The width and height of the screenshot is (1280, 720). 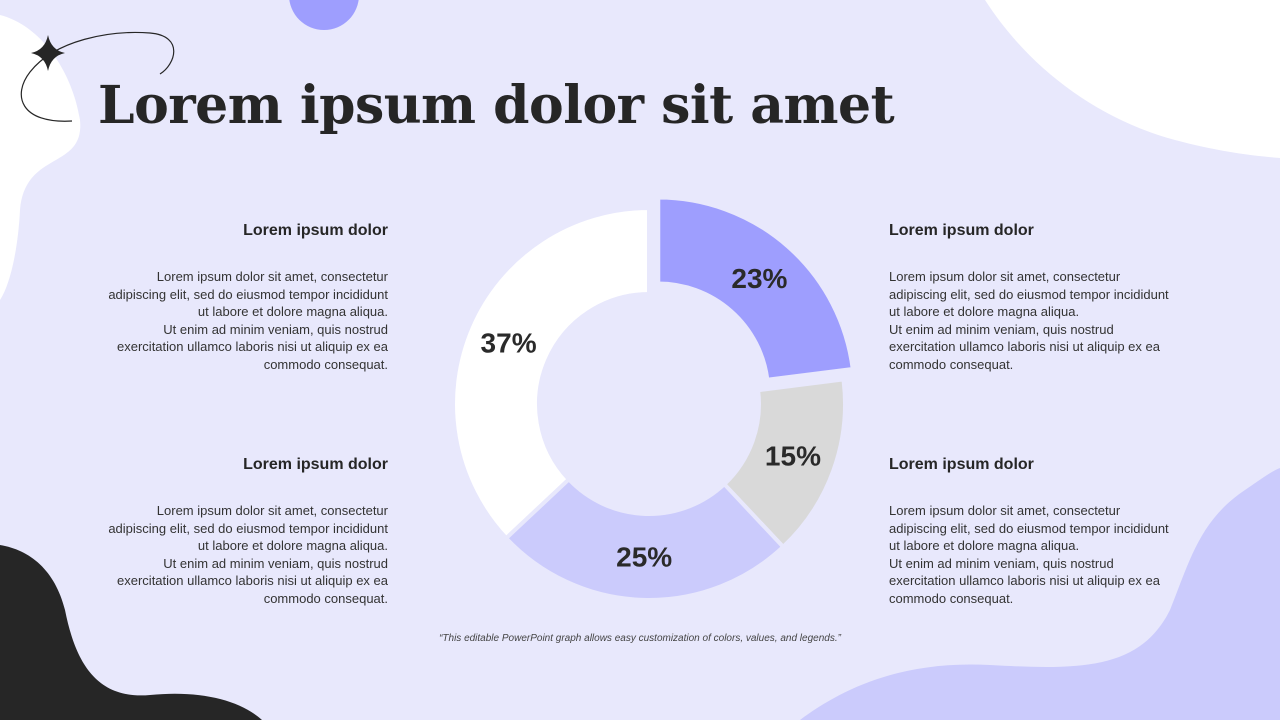 I want to click on slice-label-2: 25%, so click(x=644, y=556).